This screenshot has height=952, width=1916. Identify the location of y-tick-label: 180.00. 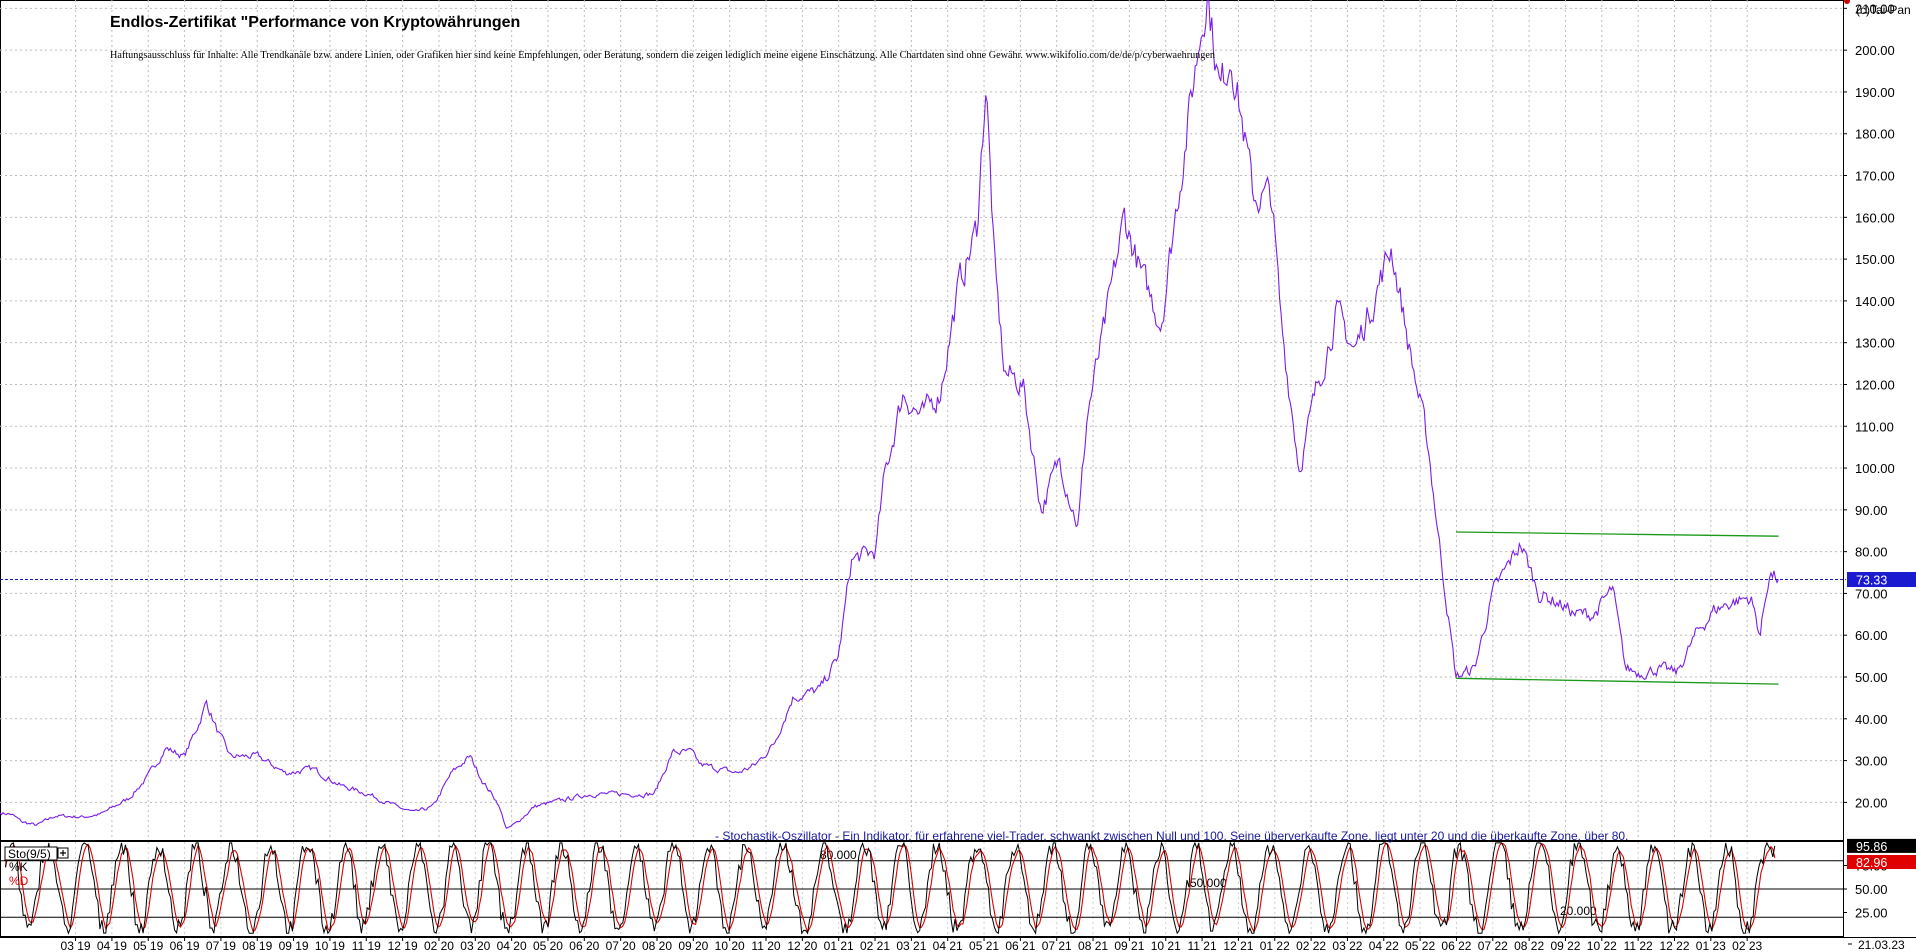
(1875, 134).